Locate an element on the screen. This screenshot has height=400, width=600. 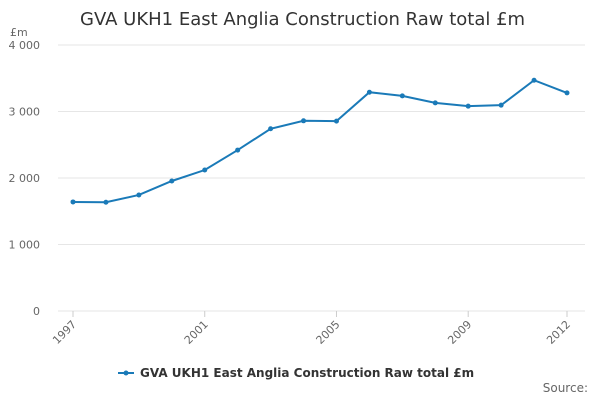
x-tick-label: 1997 is located at coordinates (64, 332).